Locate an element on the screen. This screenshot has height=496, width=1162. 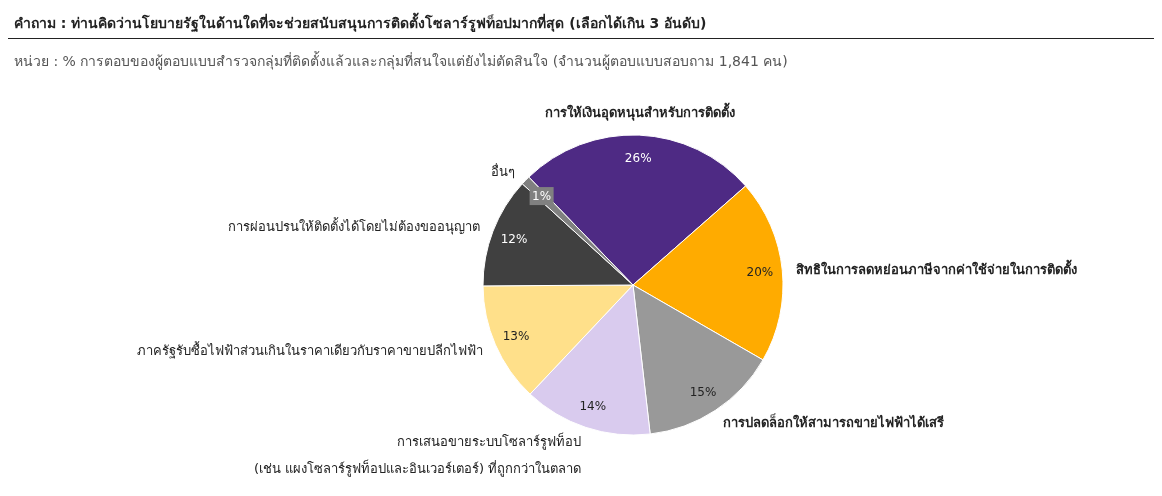
data-label: 15% is located at coordinates (703, 391).